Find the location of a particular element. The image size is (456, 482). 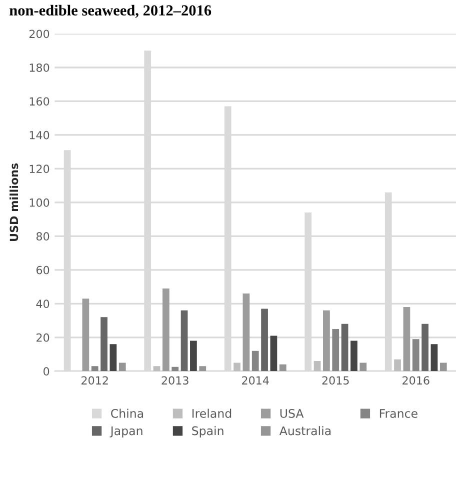

x-tick-label: 2015 is located at coordinates (335, 380).